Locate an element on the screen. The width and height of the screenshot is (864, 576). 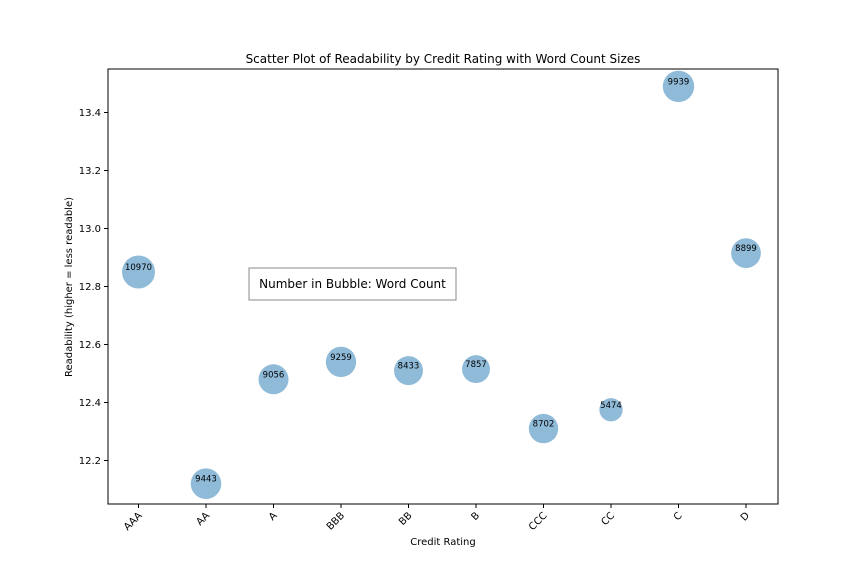
x-tick-label: A is located at coordinates (273, 516).